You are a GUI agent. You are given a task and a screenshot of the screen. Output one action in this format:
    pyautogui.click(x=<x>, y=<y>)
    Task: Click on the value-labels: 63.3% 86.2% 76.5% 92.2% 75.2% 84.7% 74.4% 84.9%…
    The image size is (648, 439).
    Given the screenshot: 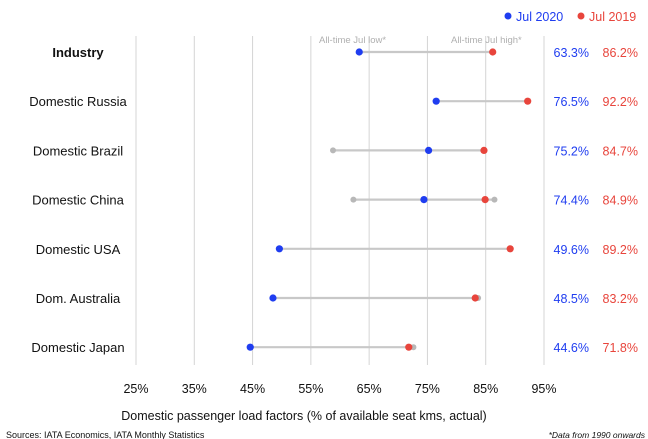 What is the action you would take?
    pyautogui.click(x=596, y=200)
    